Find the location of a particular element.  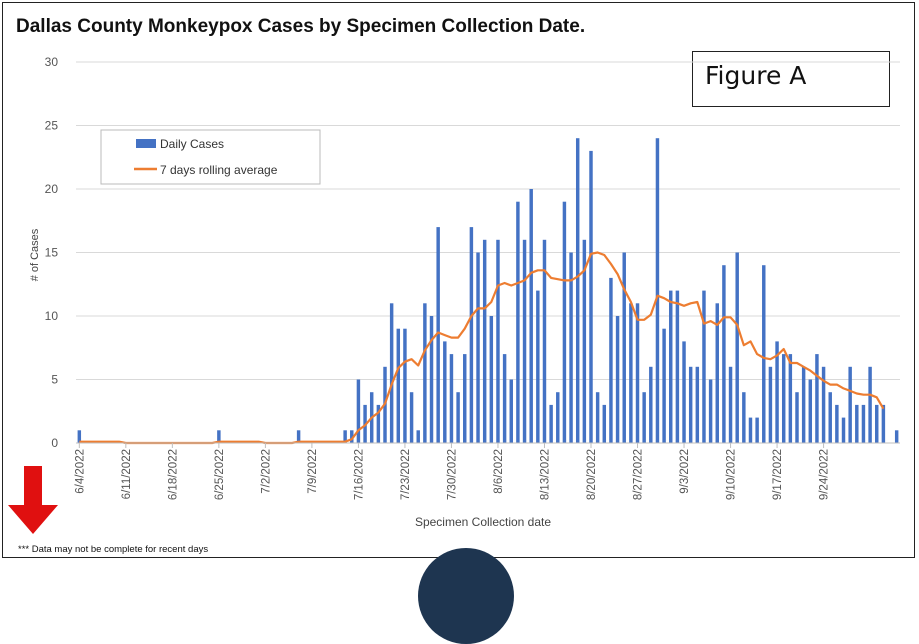

y-axis-label: # of Cases is located at coordinates (35, 254).